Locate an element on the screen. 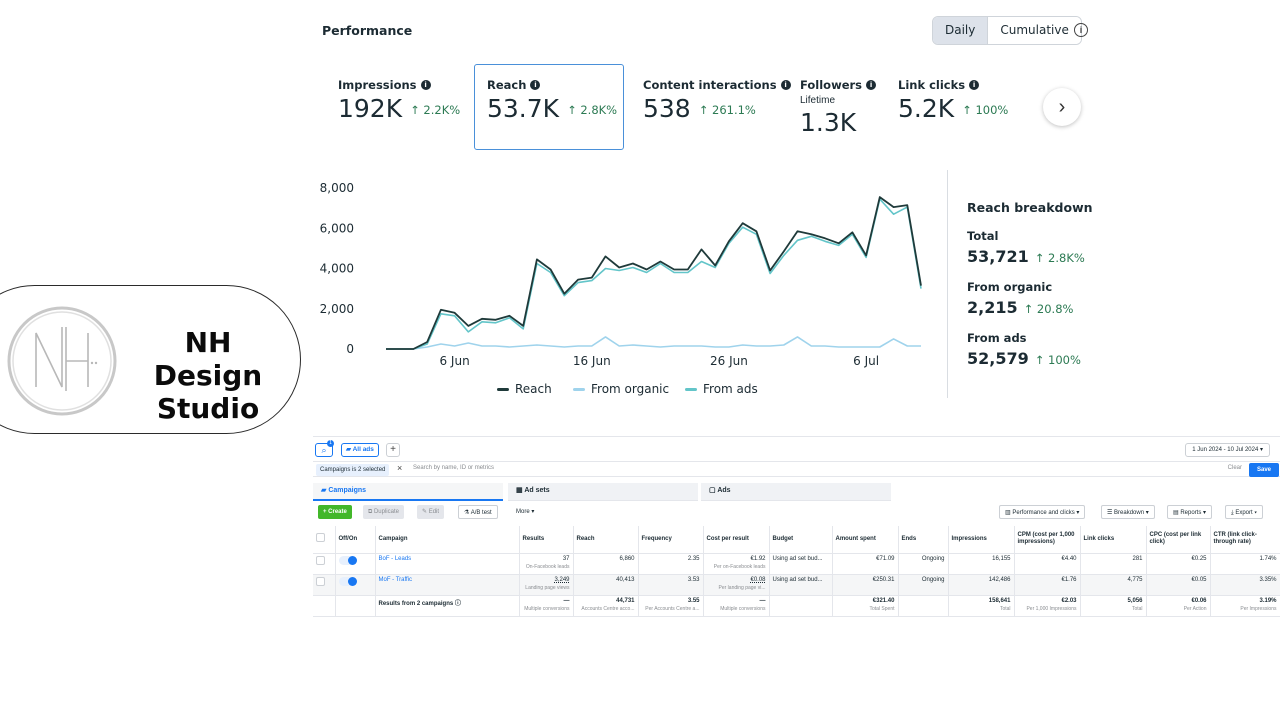  all-ads-tab: ▰ All ads is located at coordinates (360, 450).